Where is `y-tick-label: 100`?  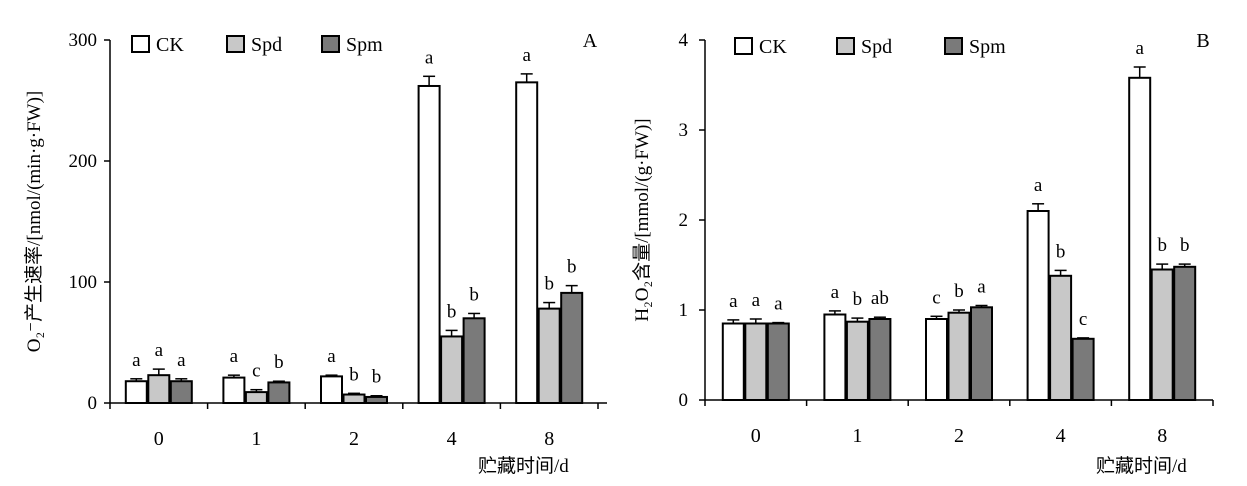 y-tick-label: 100 is located at coordinates (83, 282).